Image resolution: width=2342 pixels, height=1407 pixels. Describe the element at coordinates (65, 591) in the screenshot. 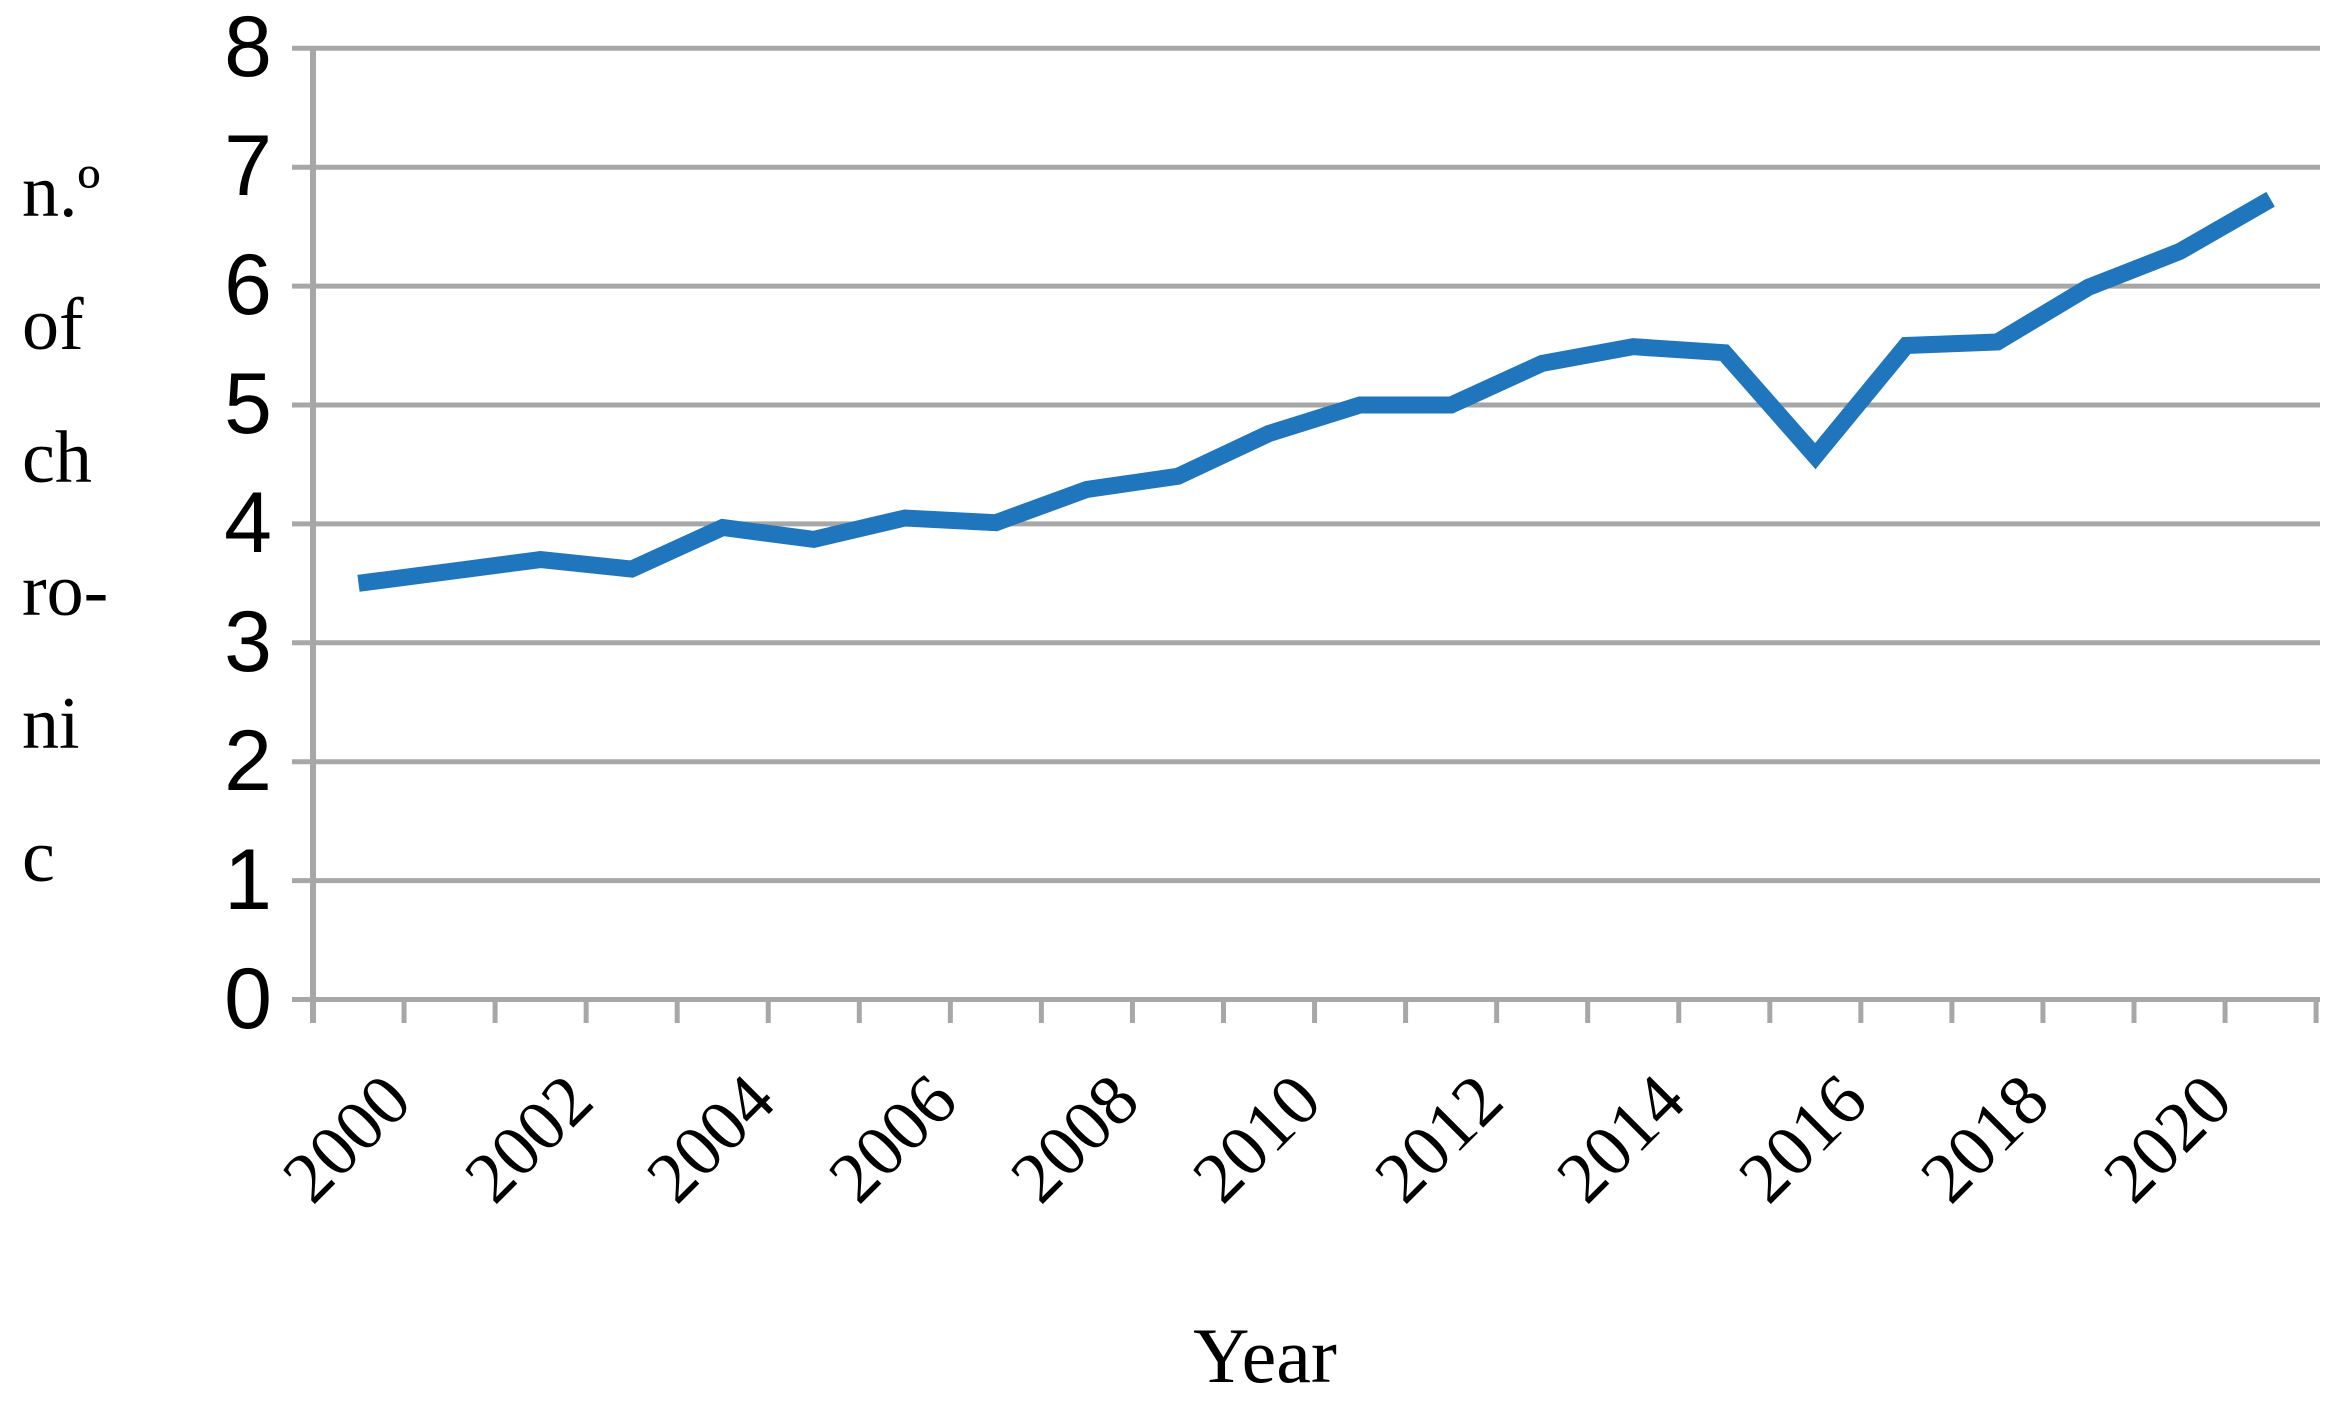

I see `y-axis-title-line: ro-` at that location.